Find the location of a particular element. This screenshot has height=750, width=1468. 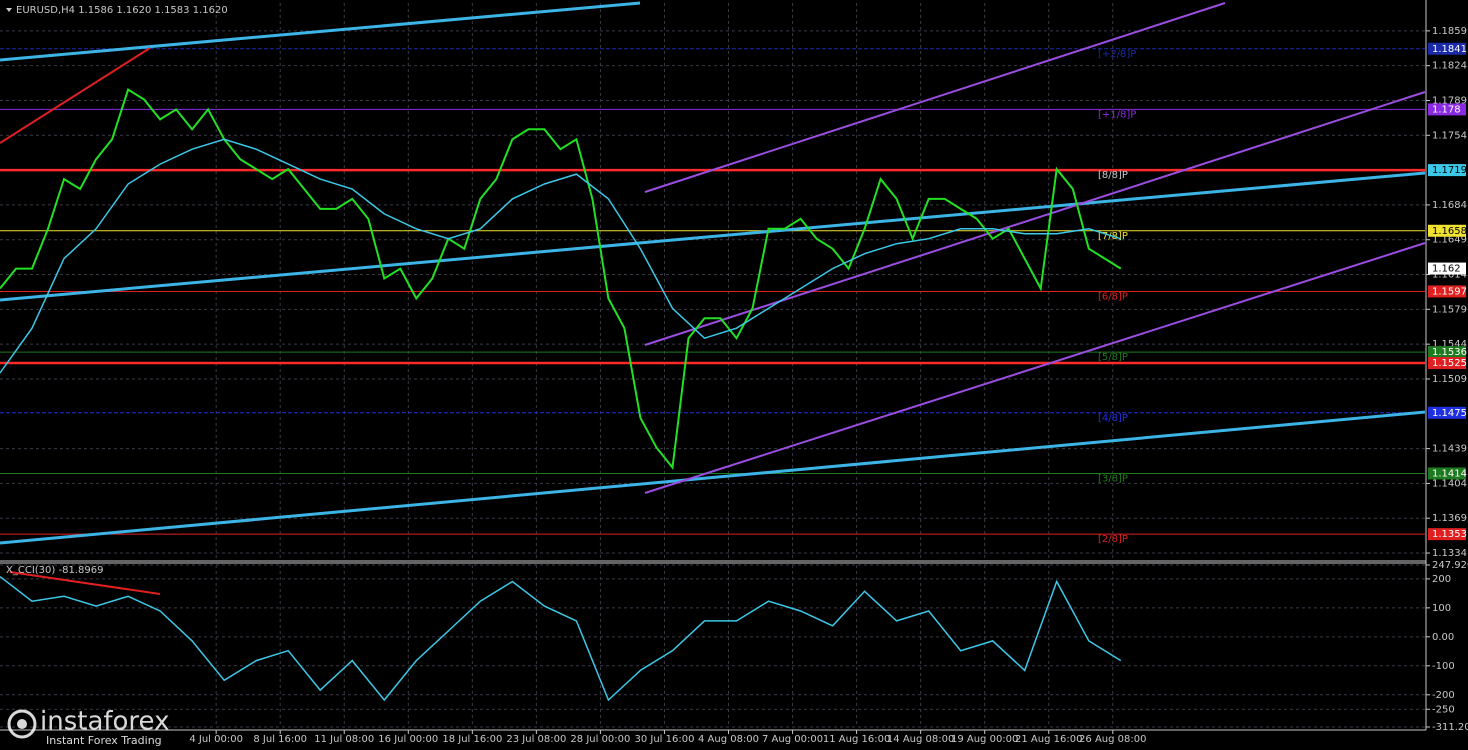

y-tick-label: -200 is located at coordinates (1443, 695).